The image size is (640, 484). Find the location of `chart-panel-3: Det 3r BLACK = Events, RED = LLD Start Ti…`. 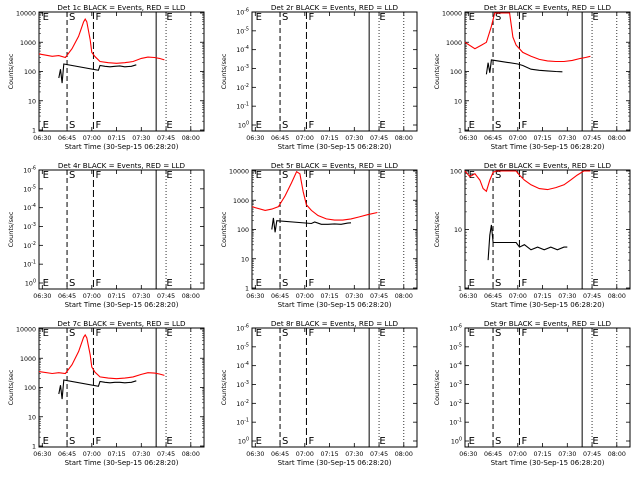

chart-panel-3: Det 3r BLACK = Events, RED = LLD Start Ti… is located at coordinates (532, 77).